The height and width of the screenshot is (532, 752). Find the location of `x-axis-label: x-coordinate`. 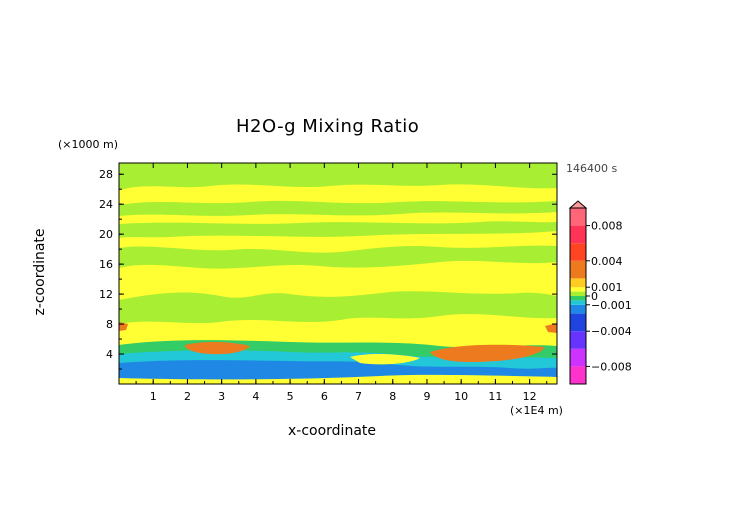

x-axis-label: x-coordinate is located at coordinates (332, 431).